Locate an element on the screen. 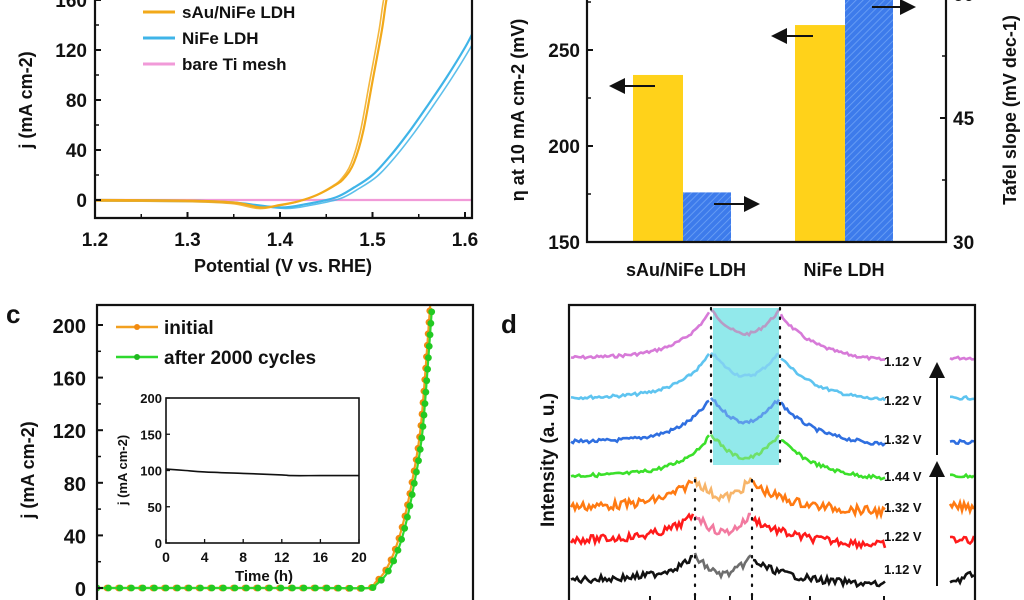 Image resolution: width=1024 pixels, height=600 pixels. panel-a-y-ticks: 0 40 80 120 160 is located at coordinates (78, 106).